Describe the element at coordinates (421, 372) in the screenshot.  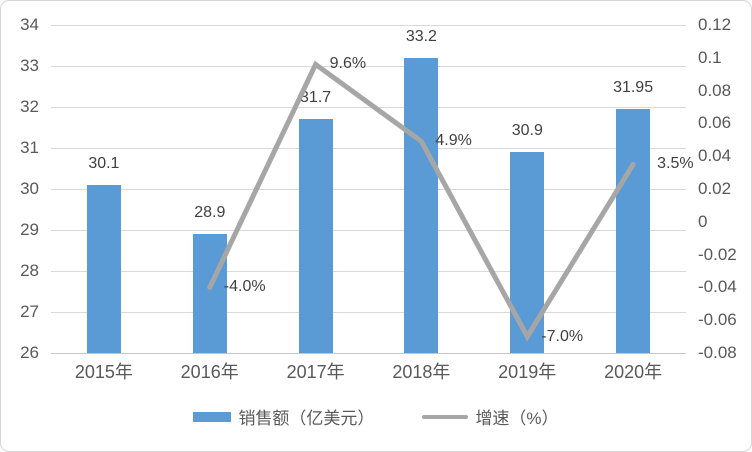
I see `x-axis-label: 2018年` at that location.